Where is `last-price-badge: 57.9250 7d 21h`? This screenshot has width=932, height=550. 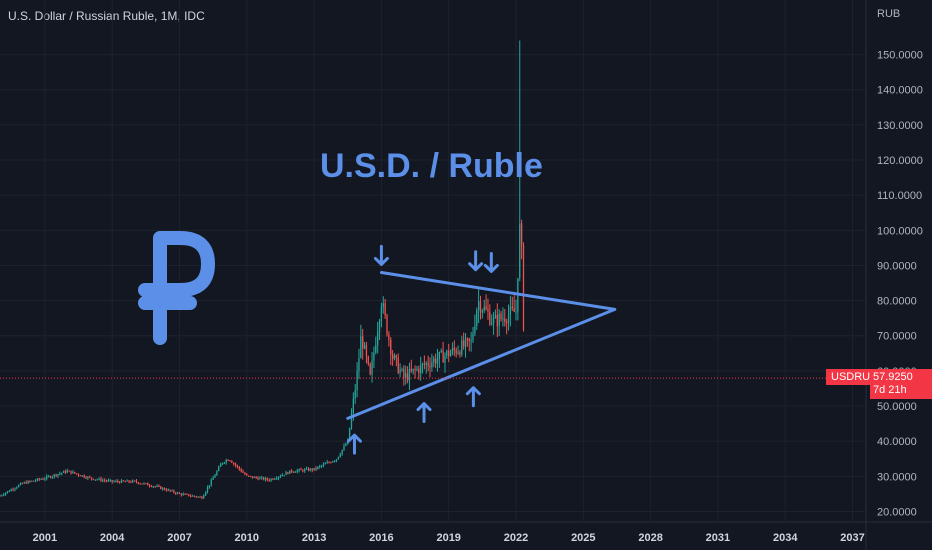 last-price-badge: 57.9250 7d 21h is located at coordinates (901, 384).